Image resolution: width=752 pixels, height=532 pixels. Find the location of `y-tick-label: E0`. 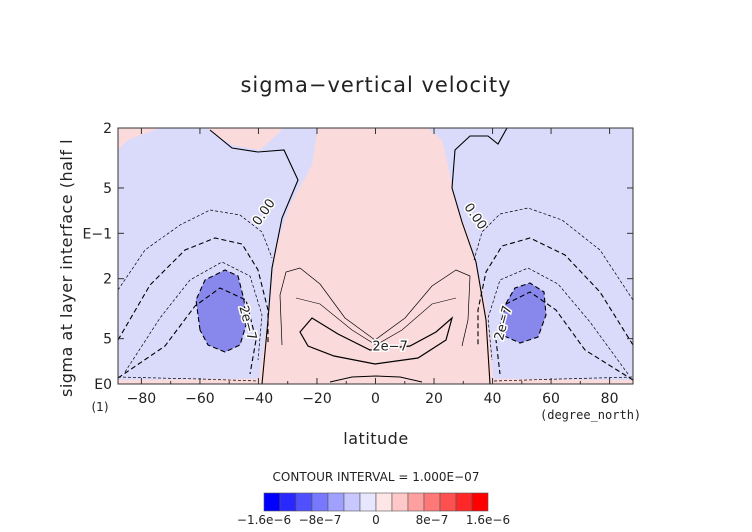

y-tick-label: E0 is located at coordinates (103, 385).